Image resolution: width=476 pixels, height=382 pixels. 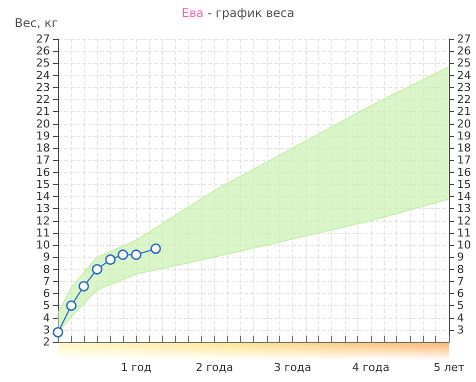 What do you see at coordinates (460, 329) in the screenshot?
I see `y2-tick-label: 3` at bounding box center [460, 329].